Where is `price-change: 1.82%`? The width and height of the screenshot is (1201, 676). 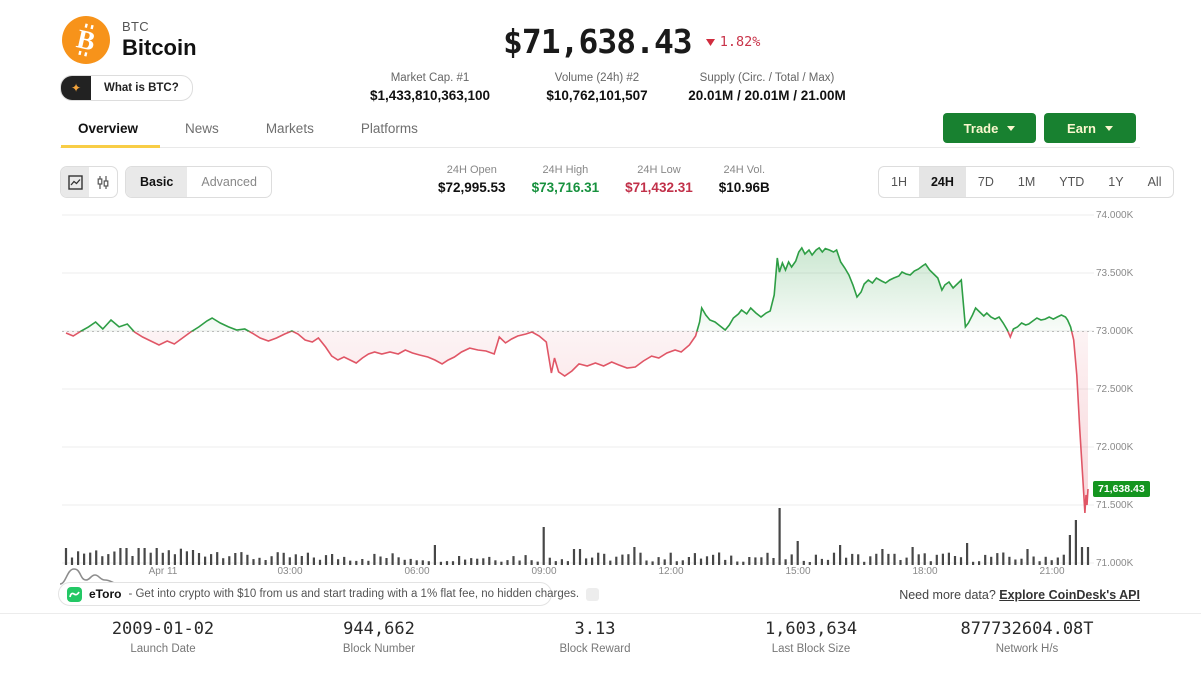 price-change: 1.82% is located at coordinates (733, 42).